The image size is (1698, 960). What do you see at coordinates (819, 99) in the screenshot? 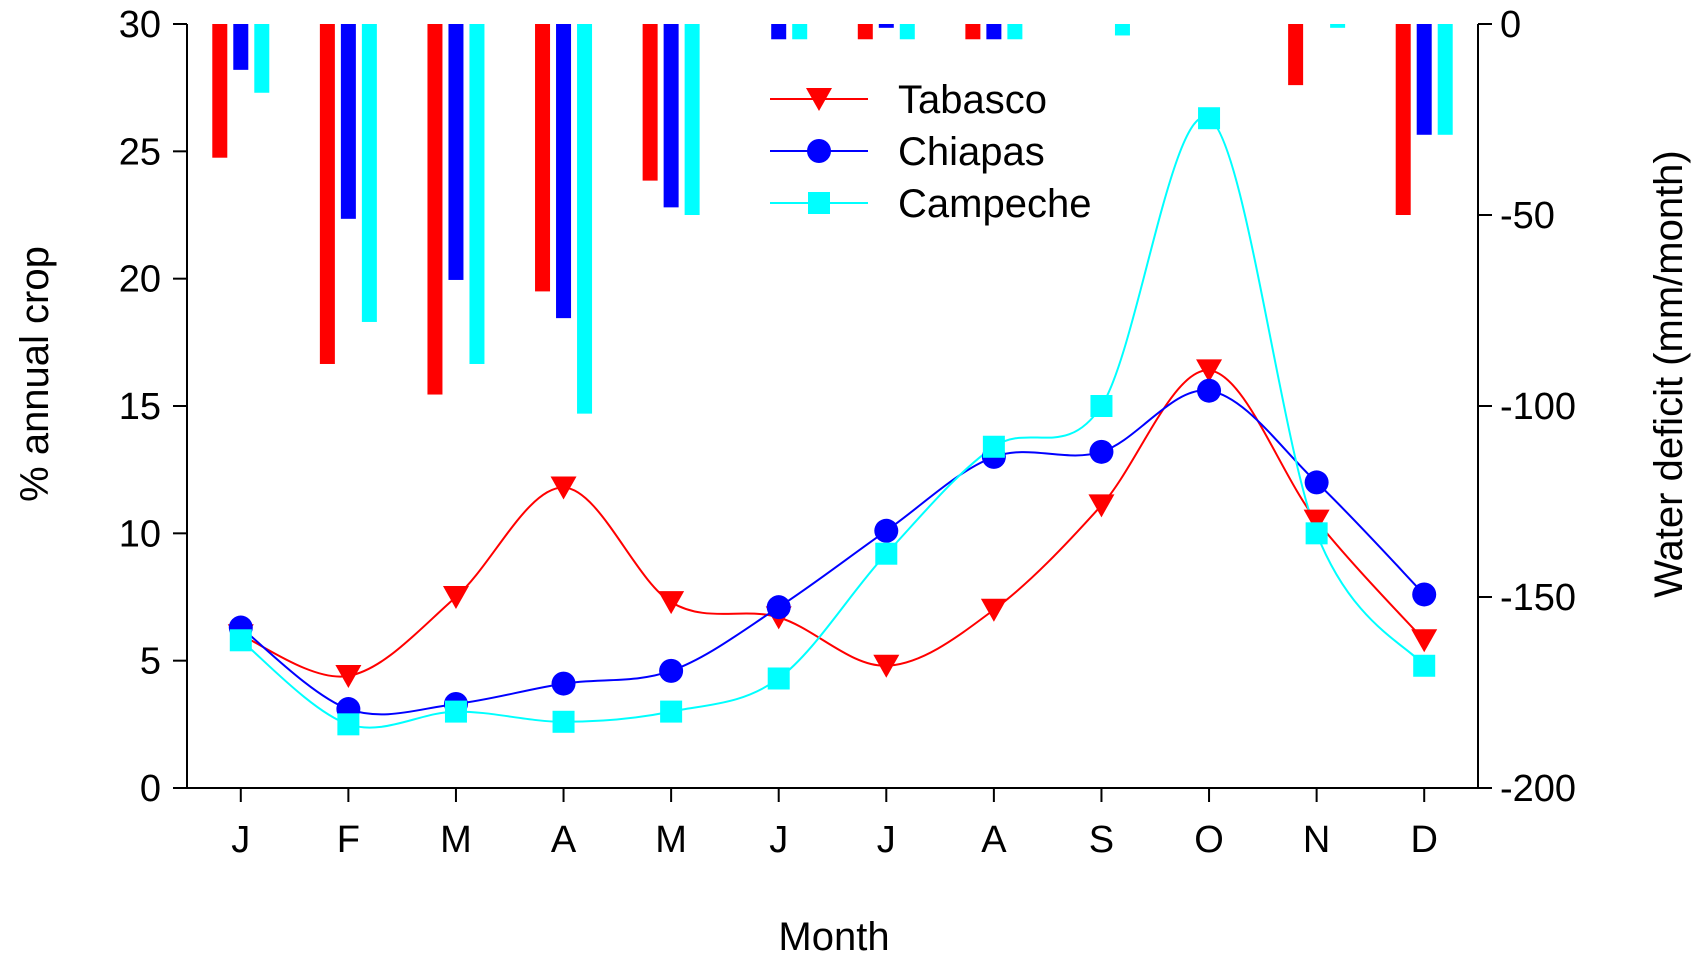
I see `legend-marker-tabasco` at bounding box center [819, 99].